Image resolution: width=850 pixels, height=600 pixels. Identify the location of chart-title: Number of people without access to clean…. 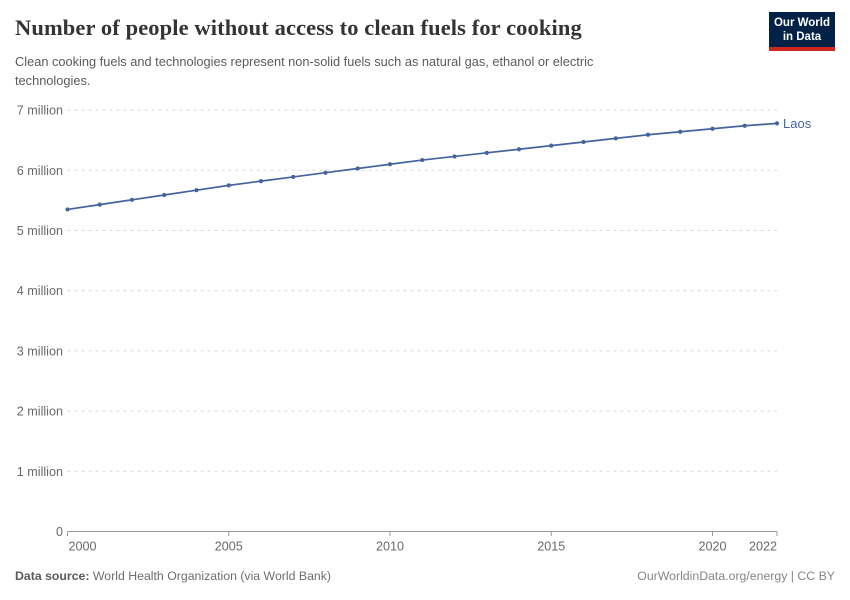
(298, 27).